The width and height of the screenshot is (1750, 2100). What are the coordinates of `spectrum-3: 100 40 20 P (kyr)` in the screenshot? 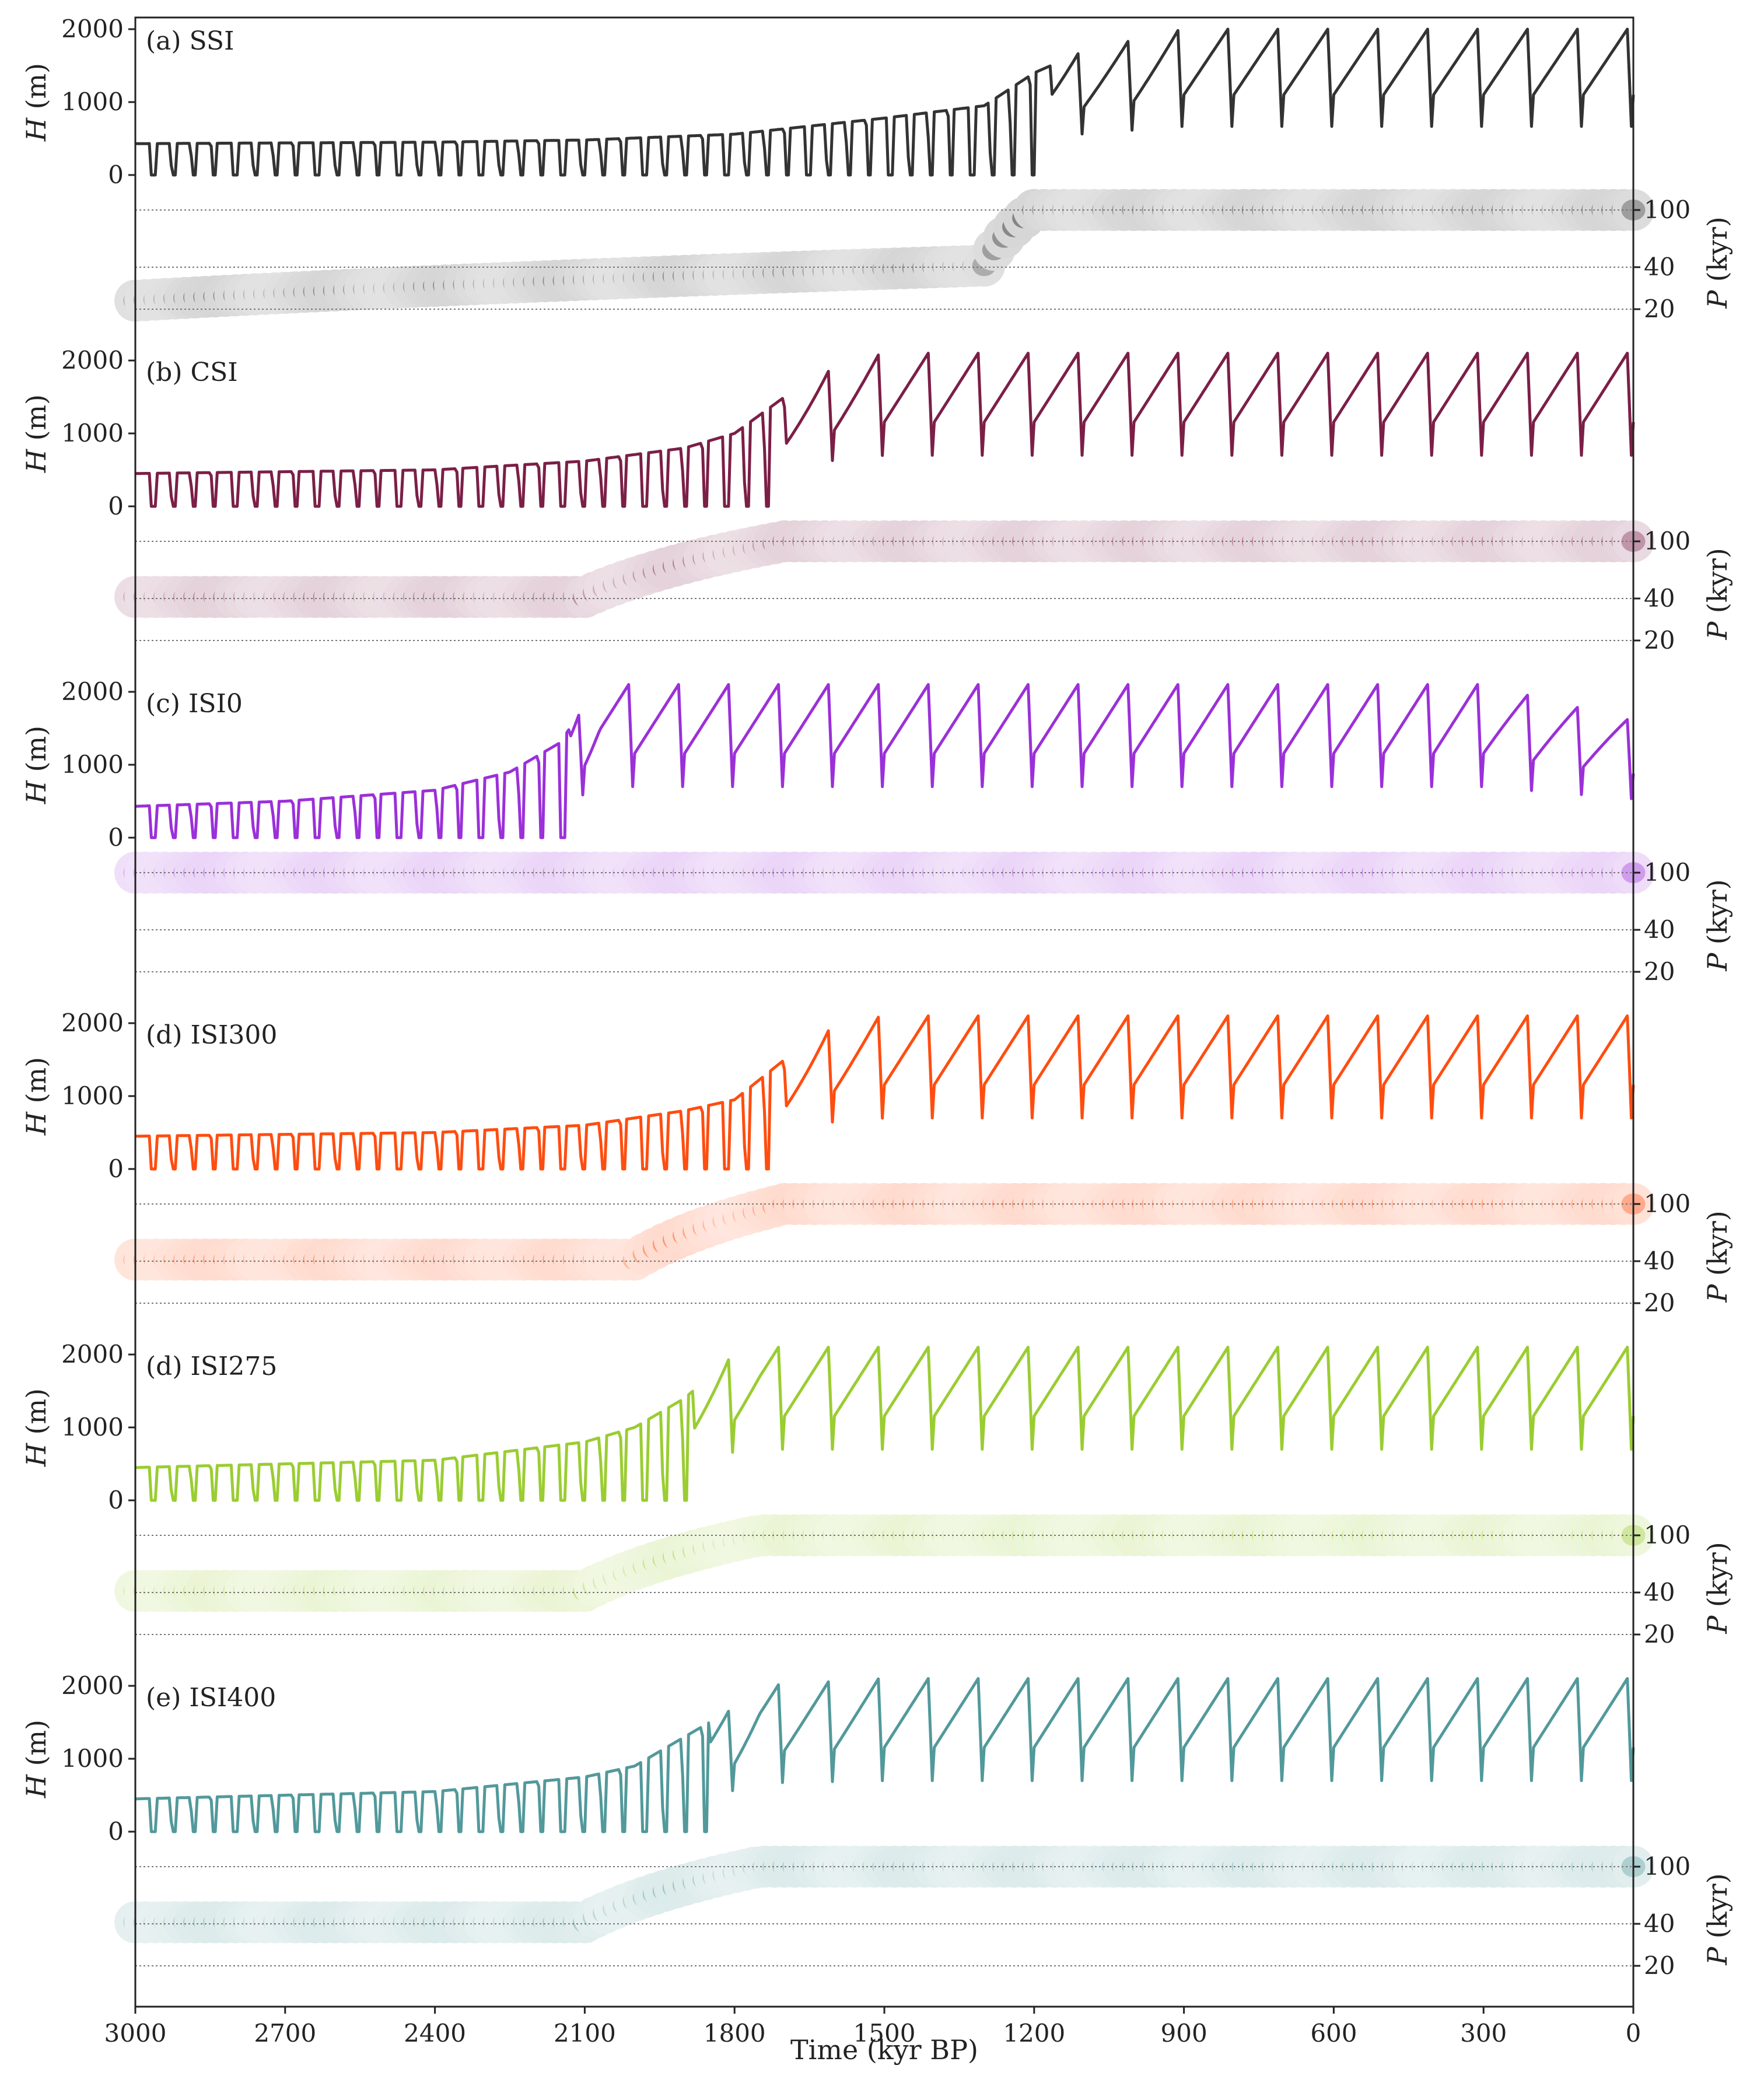 It's located at (923, 1250).